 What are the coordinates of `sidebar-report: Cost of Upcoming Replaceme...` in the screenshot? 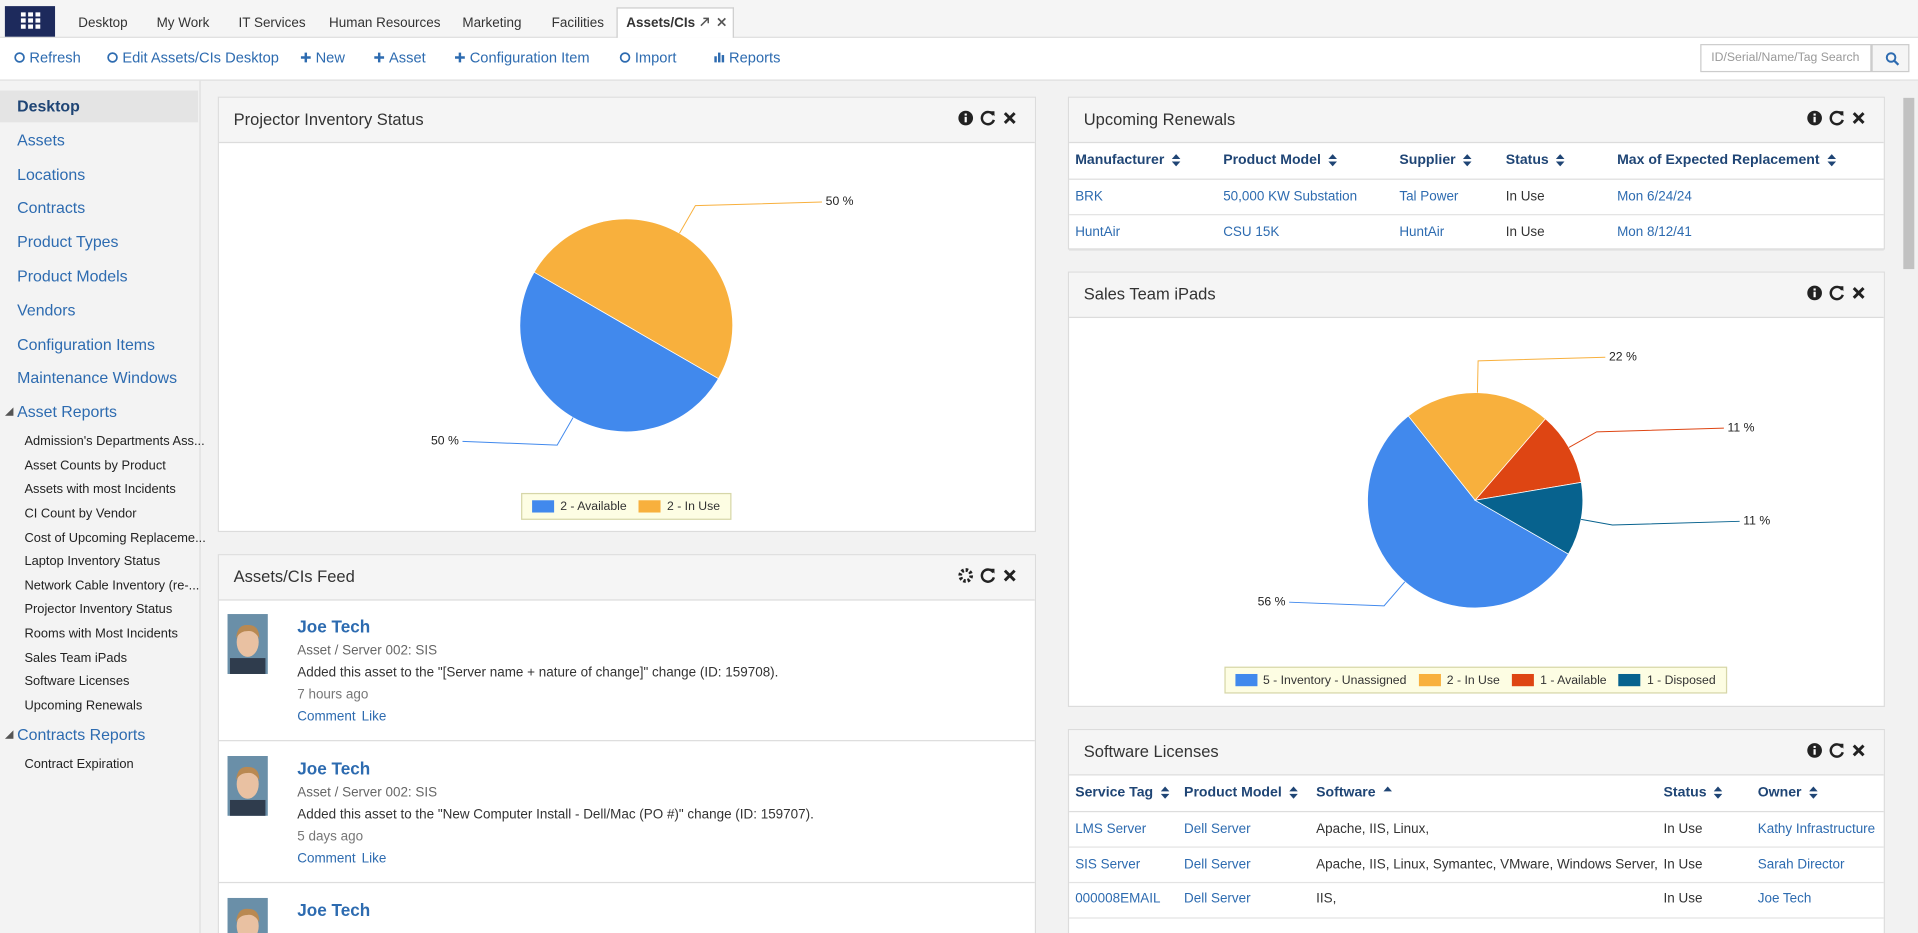 It's located at (115, 538).